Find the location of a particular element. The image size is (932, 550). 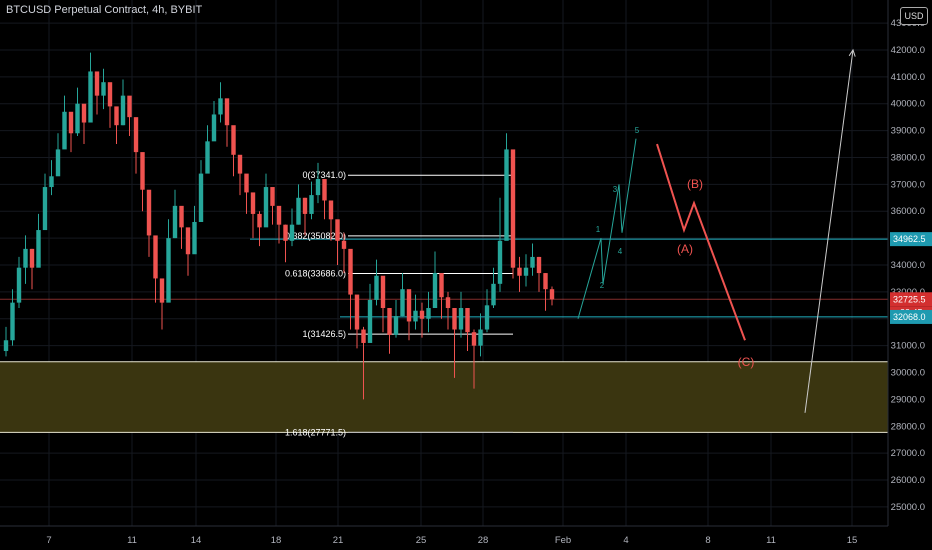

wave-label-5: 5 is located at coordinates (637, 130).